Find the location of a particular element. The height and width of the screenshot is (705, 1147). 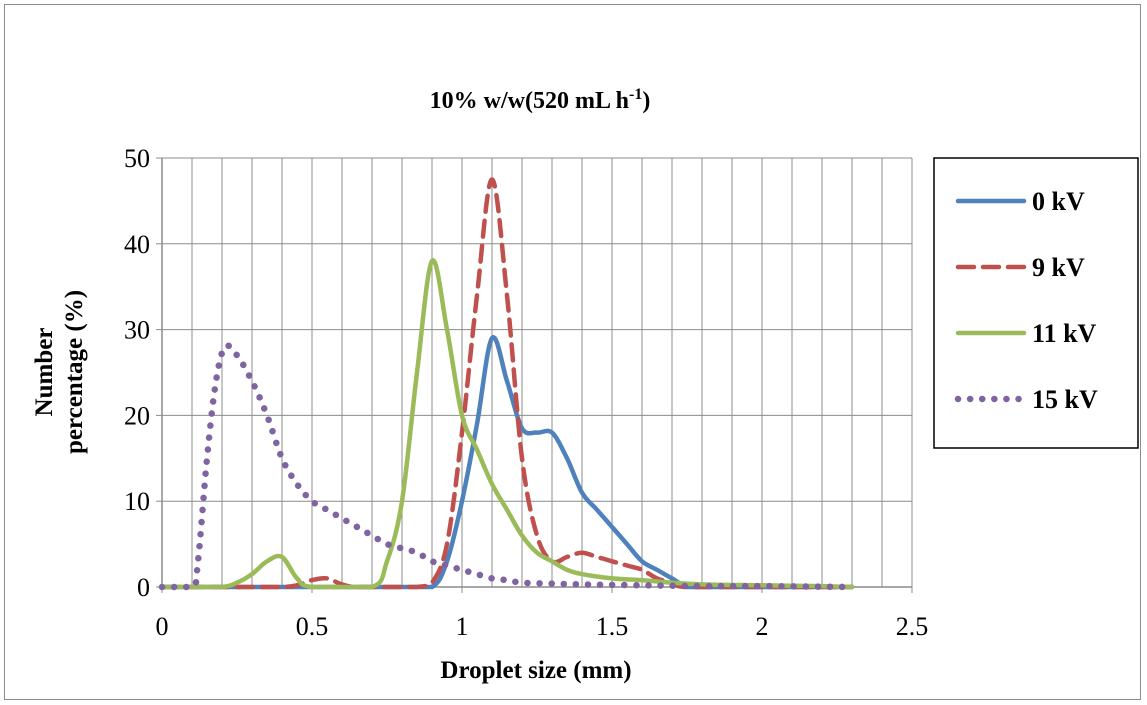

x-tick-label: 1.5 is located at coordinates (612, 626).